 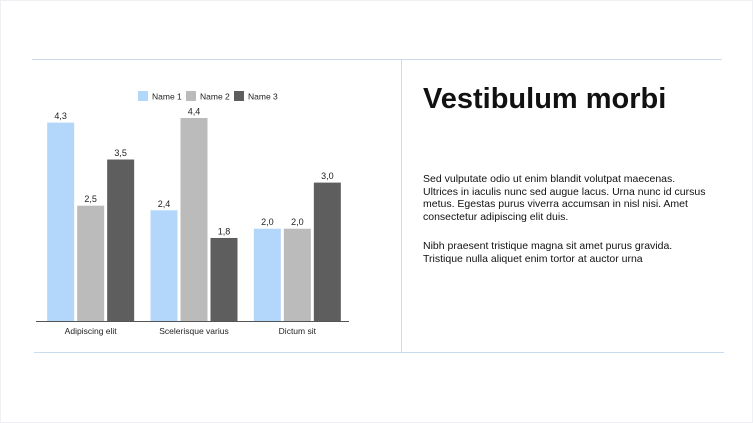 What do you see at coordinates (224, 231) in the screenshot?
I see `value-label-3-2: 1,8` at bounding box center [224, 231].